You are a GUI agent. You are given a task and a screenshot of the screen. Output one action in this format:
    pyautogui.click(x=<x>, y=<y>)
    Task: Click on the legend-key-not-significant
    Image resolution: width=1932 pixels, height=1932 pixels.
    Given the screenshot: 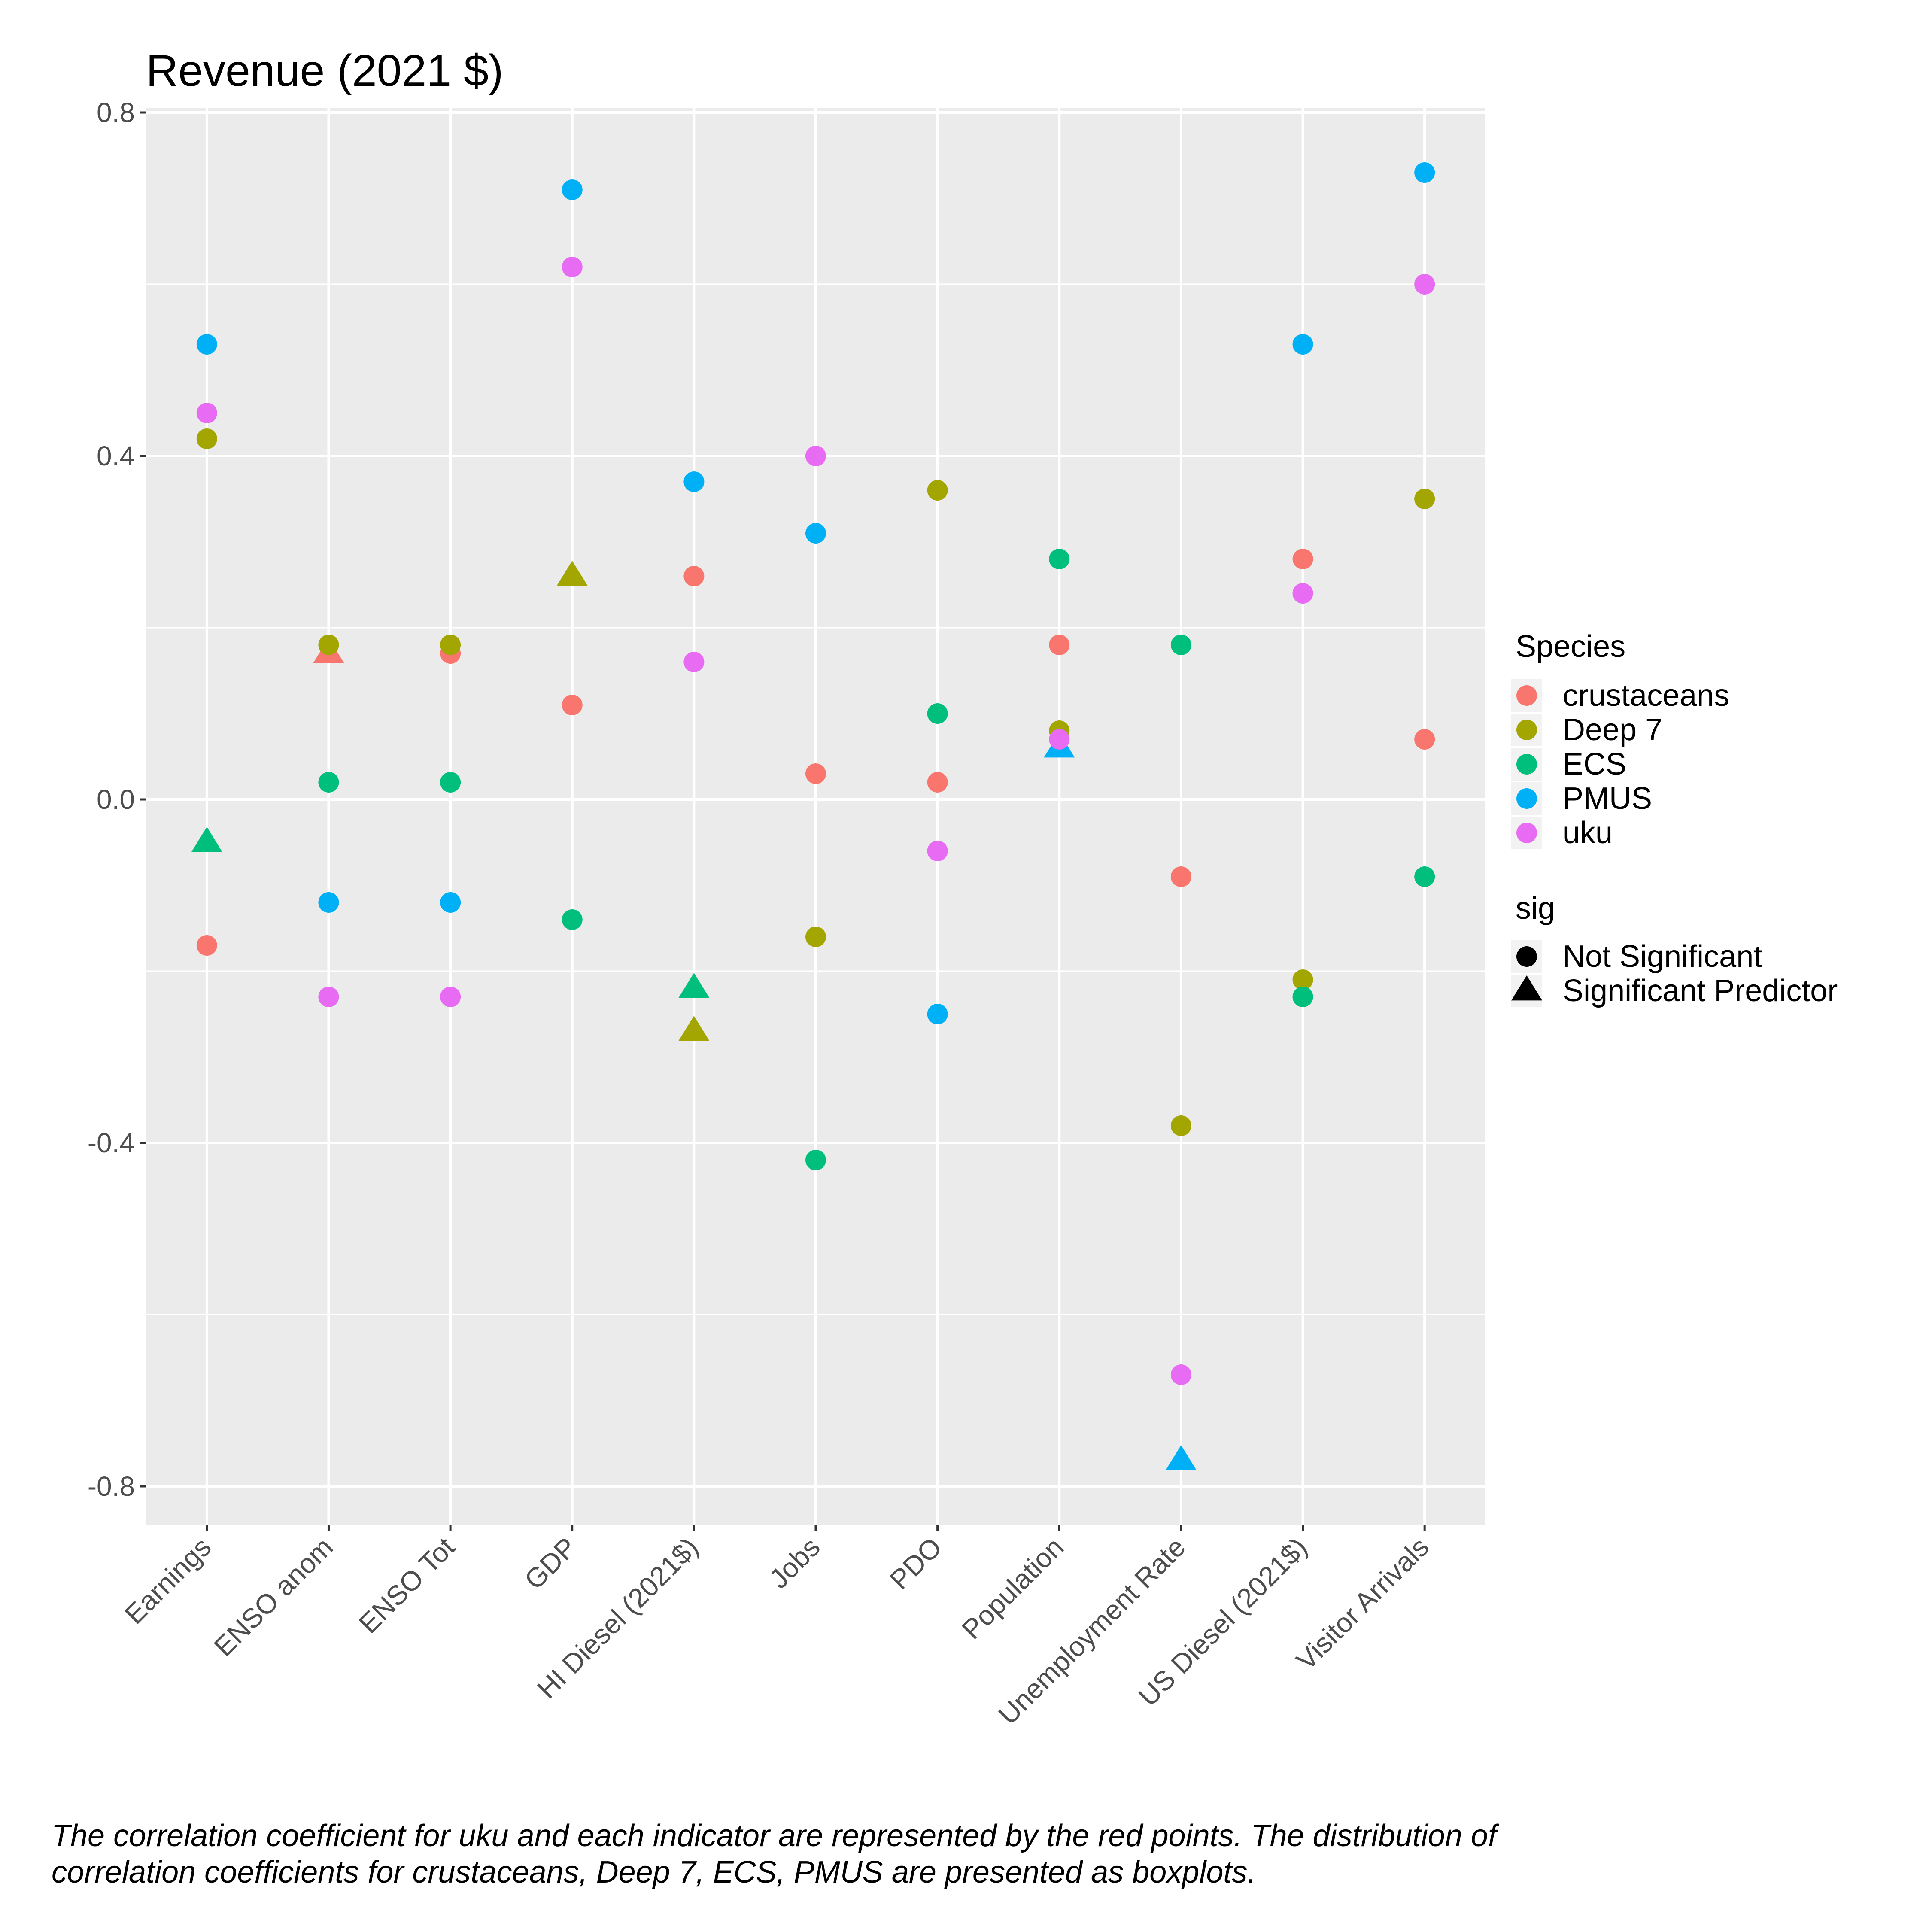 What is the action you would take?
    pyautogui.click(x=1526, y=957)
    